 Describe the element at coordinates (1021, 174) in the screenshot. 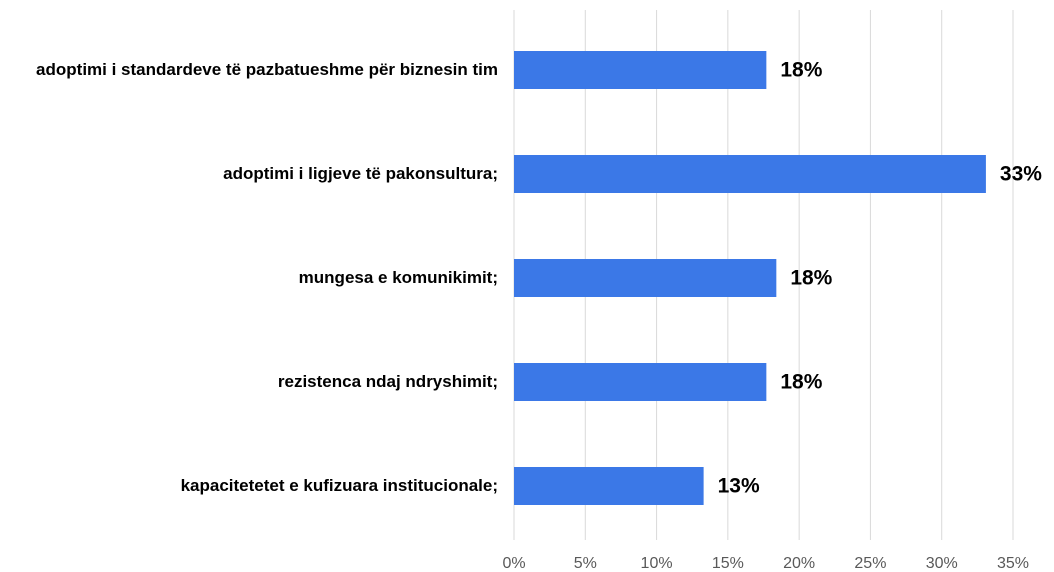

I see `value-label: 33%` at that location.